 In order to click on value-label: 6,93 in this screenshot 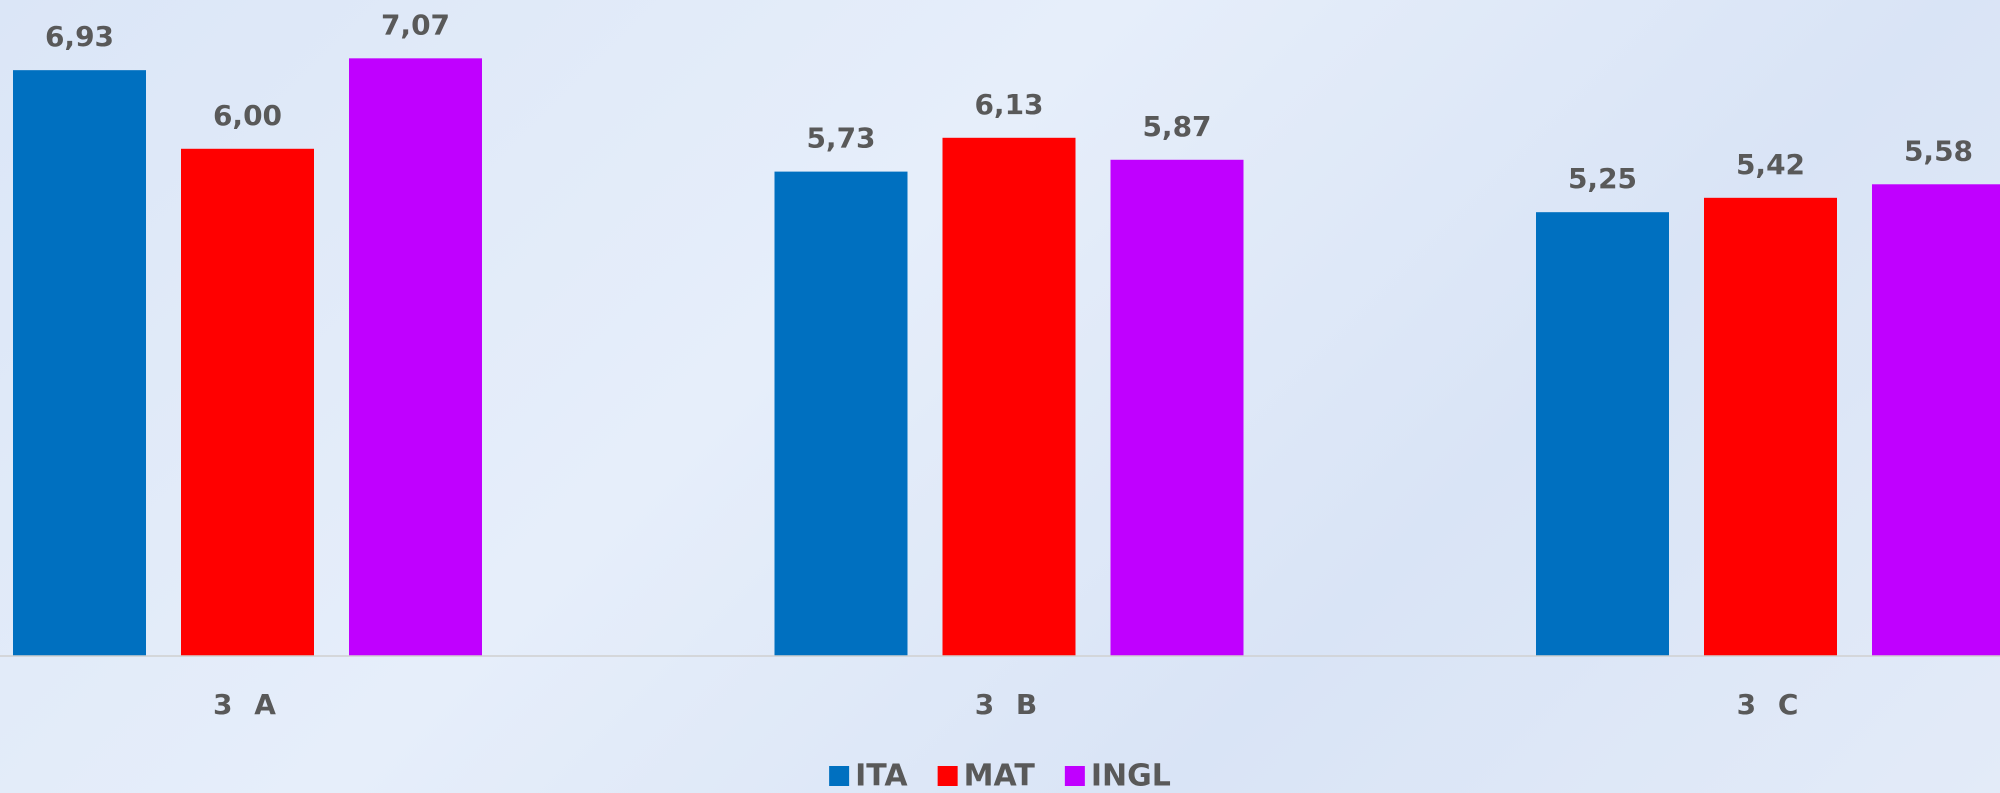, I will do `click(79, 36)`.